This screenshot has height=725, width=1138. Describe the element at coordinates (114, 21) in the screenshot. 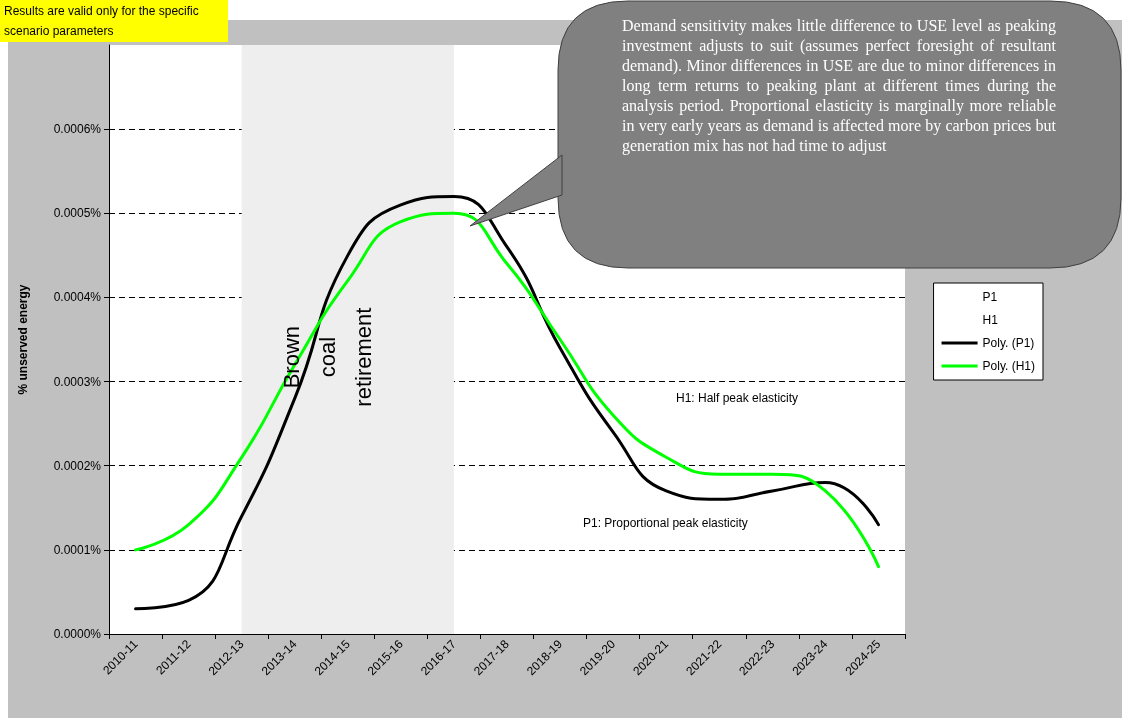

I see `text: Results are valid only for the specific scenario parameters` at that location.